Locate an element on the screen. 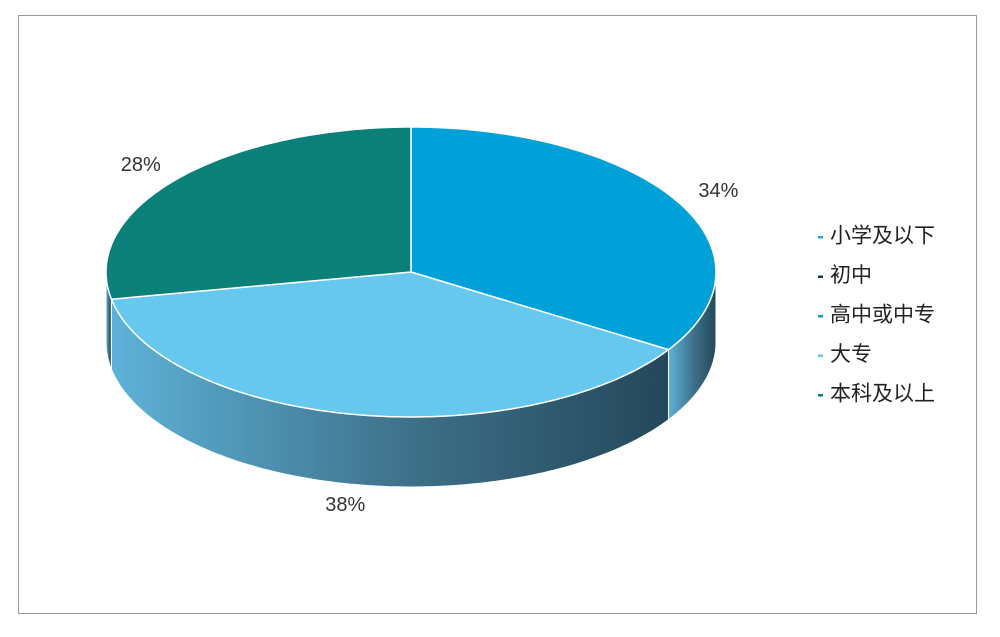 The width and height of the screenshot is (1000, 637). legend-label: 初中 is located at coordinates (851, 275).